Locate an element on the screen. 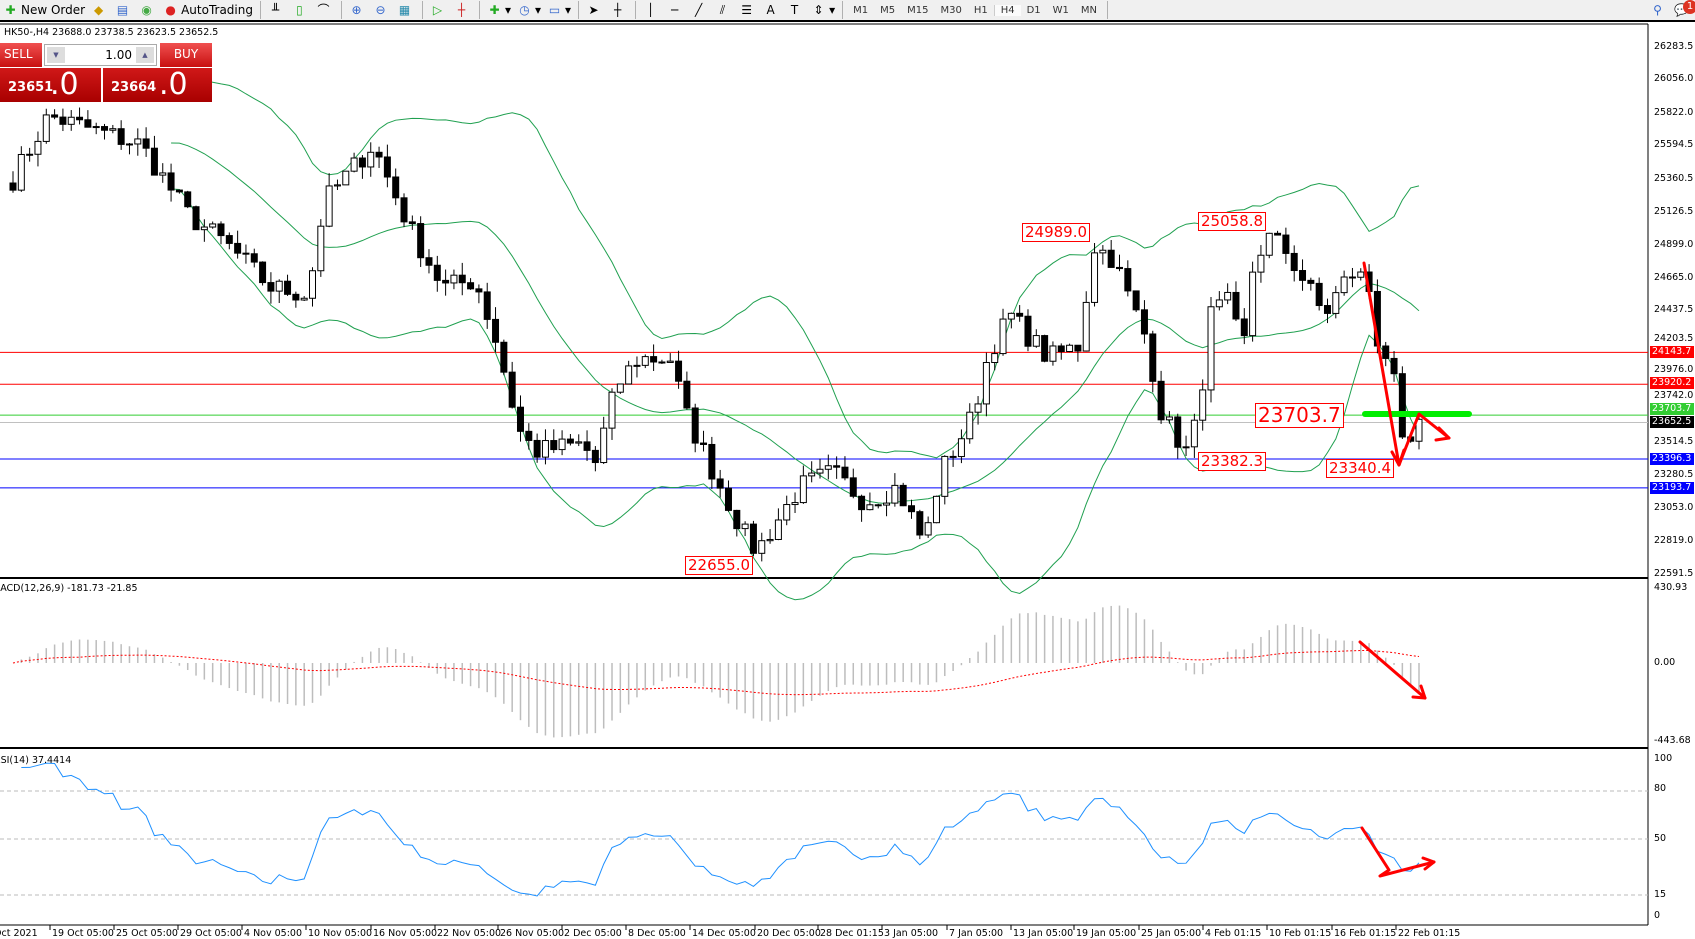 Image resolution: width=1695 pixels, height=939 pixels. volume-value: 1.00 is located at coordinates (118, 55).